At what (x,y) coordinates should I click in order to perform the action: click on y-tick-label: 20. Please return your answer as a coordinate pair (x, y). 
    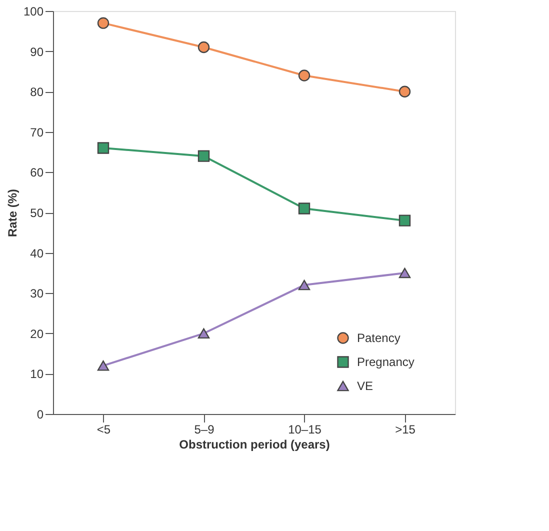
    Looking at the image, I should click on (37, 333).